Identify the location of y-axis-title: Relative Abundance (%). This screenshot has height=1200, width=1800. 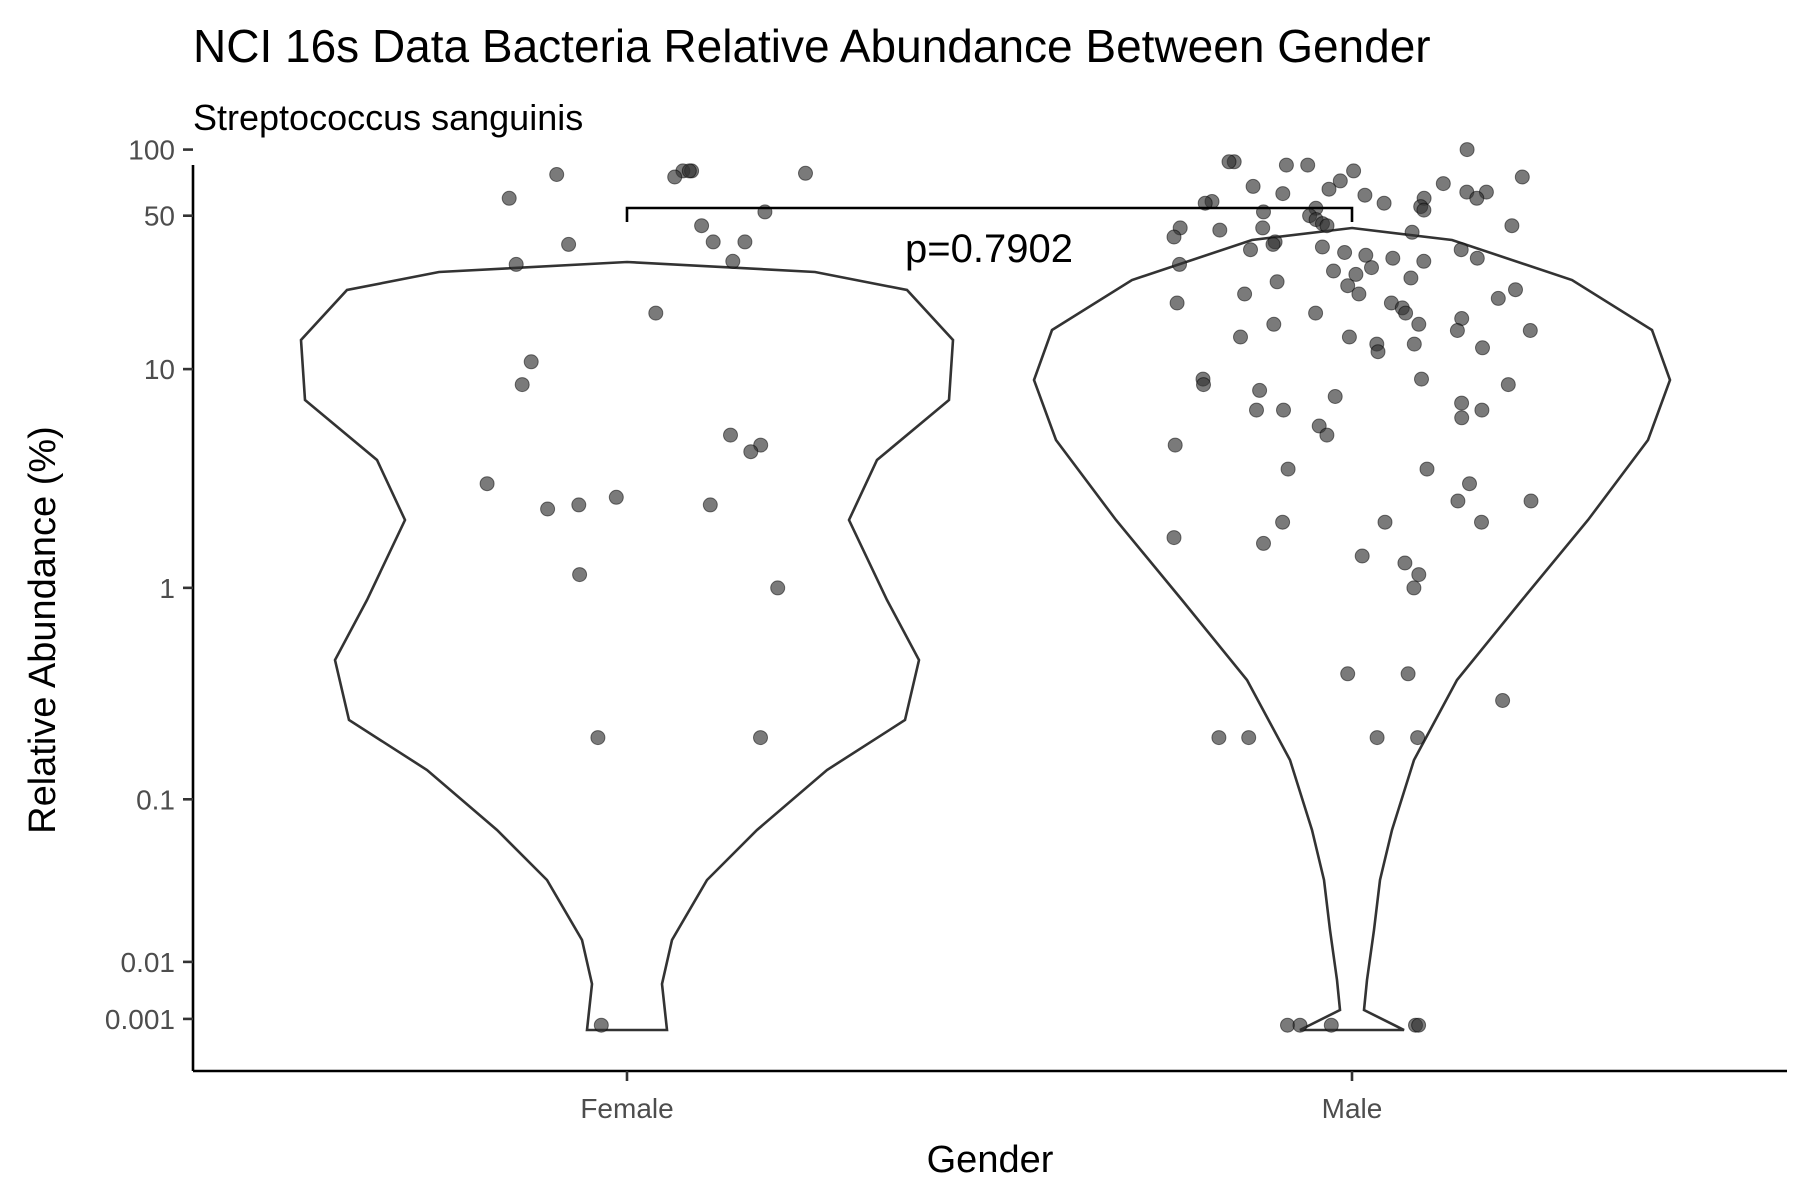
(43, 630).